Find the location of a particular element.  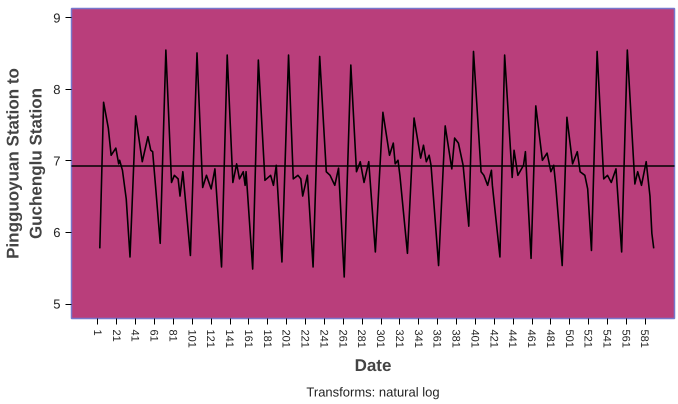

text: Transforms: natural log is located at coordinates (373, 392).